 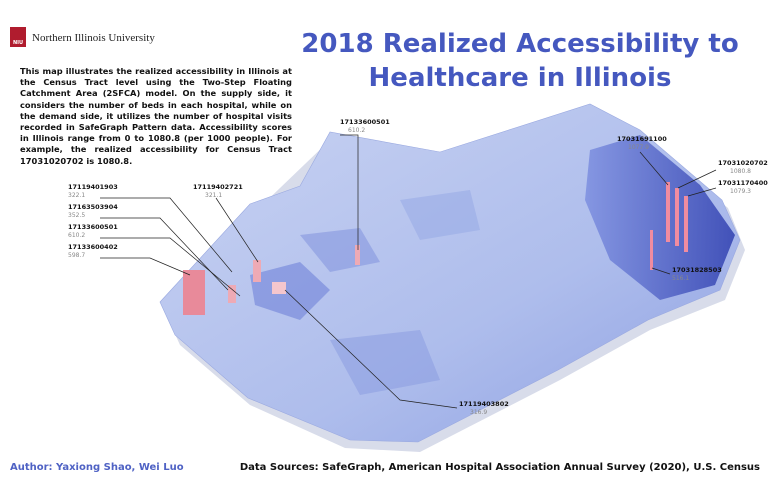 I want to click on tract-id: 17119402721, so click(x=218, y=187).